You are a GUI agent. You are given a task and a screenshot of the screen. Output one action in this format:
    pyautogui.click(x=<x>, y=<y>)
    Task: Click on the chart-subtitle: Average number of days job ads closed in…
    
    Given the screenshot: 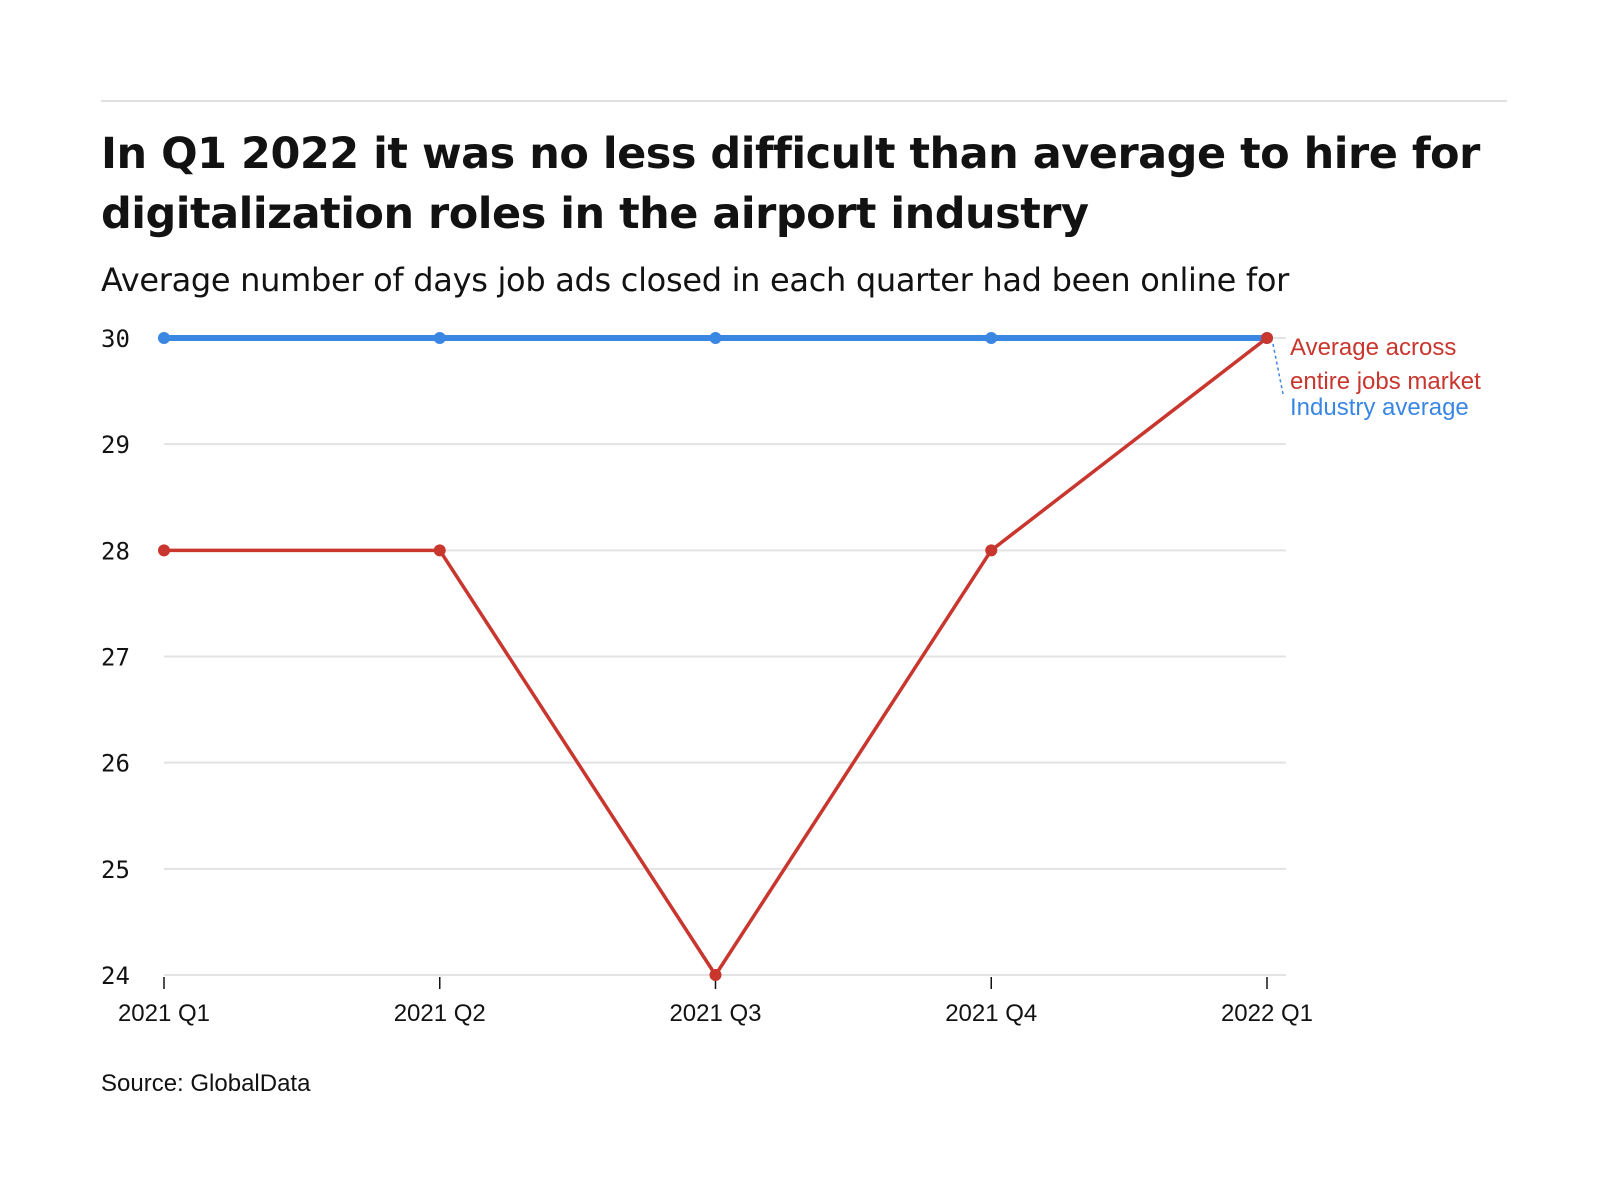 What is the action you would take?
    pyautogui.click(x=695, y=280)
    